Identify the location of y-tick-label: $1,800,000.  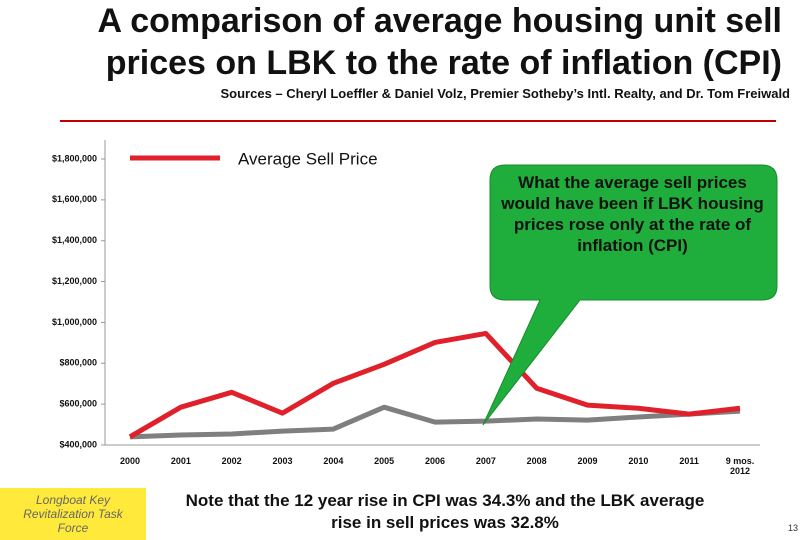
(74, 158).